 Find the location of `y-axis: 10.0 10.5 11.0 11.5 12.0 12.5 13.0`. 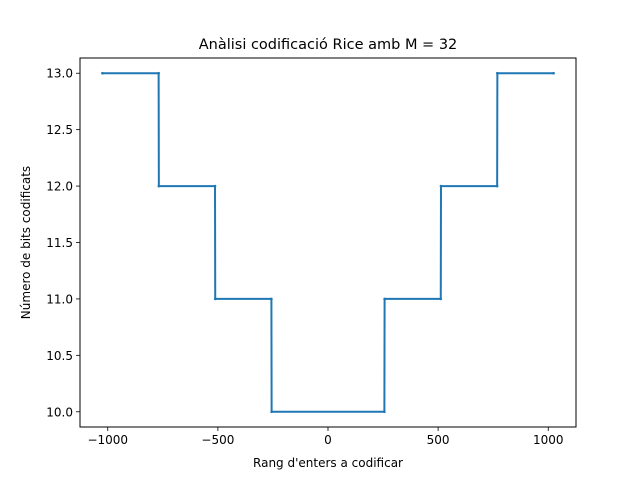

y-axis: 10.0 10.5 11.0 11.5 12.0 12.5 13.0 is located at coordinates (63, 243).